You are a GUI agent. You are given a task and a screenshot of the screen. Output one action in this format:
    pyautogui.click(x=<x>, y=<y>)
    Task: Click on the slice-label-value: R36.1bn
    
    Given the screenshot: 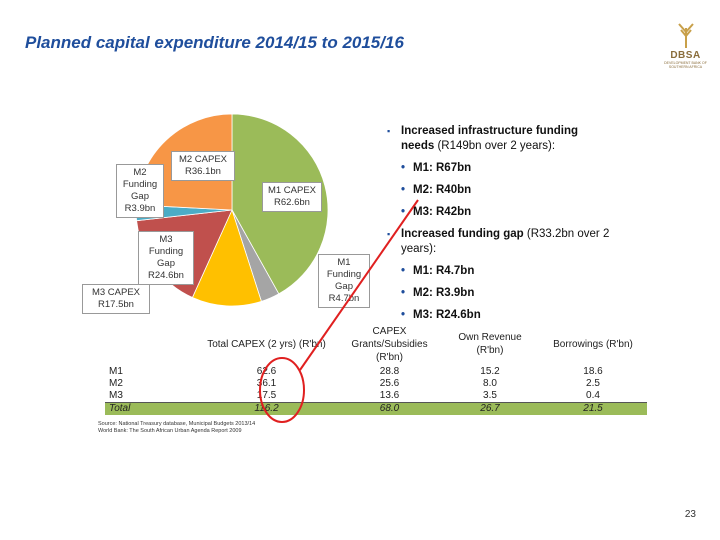 What is the action you would take?
    pyautogui.click(x=203, y=171)
    